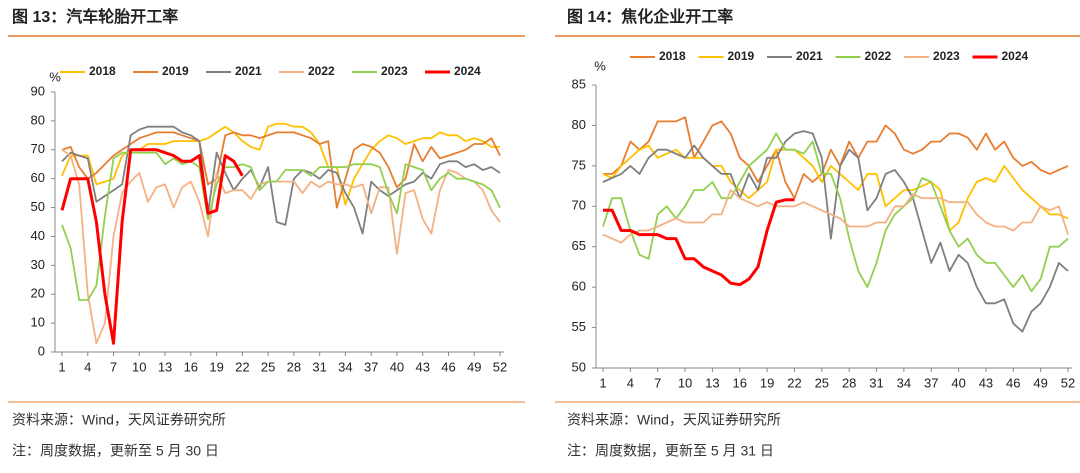 The width and height of the screenshot is (1080, 473). What do you see at coordinates (115, 451) in the screenshot?
I see `note: 注：周度数据，更新至 5 月 30 日` at bounding box center [115, 451].